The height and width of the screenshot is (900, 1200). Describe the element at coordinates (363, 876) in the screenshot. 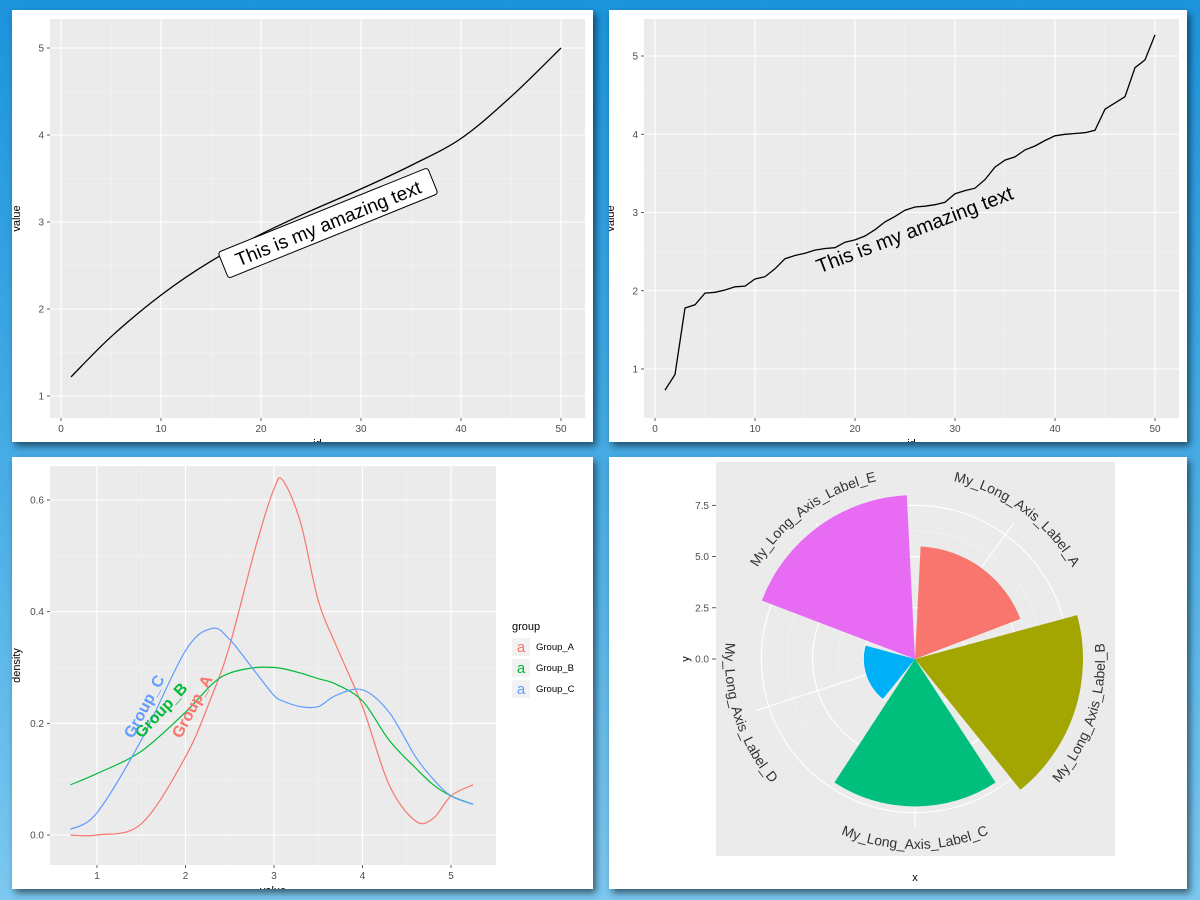

I see `x-tick-label: 4` at that location.